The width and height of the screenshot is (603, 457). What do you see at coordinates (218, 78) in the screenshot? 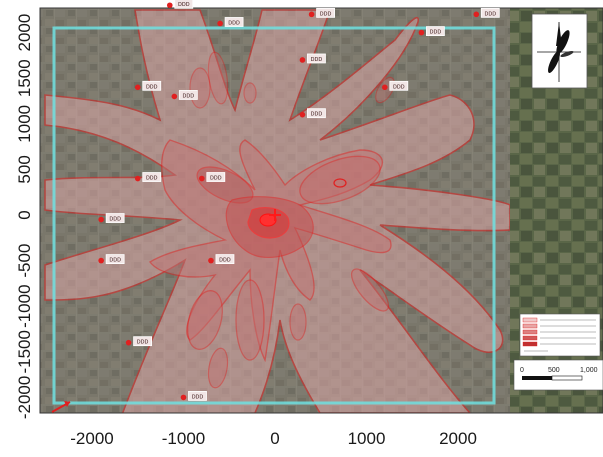
I see `plume-lobe-n1` at bounding box center [218, 78].